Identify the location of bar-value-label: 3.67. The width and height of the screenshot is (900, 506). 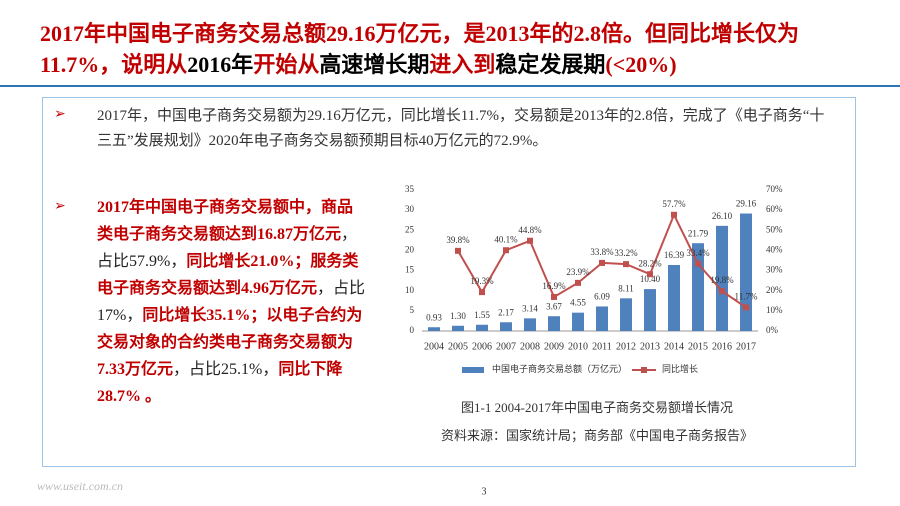
(554, 306).